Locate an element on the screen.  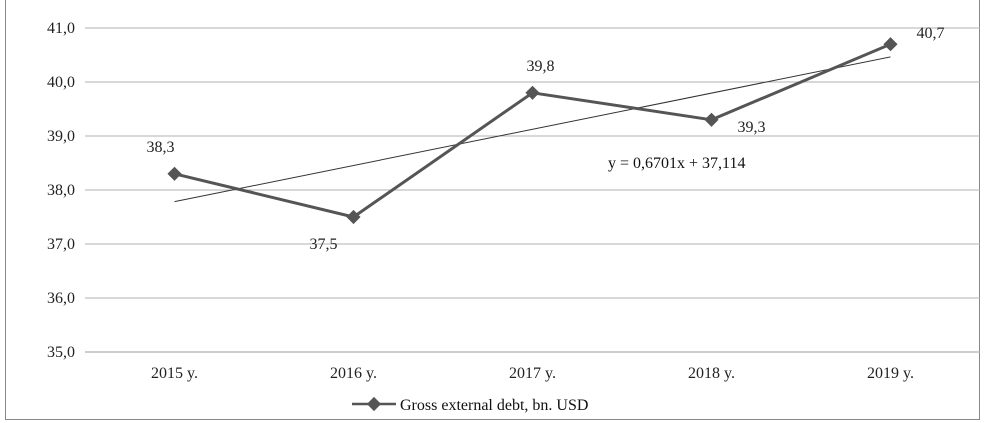
y-tick-label: 37,0 is located at coordinates (61, 244).